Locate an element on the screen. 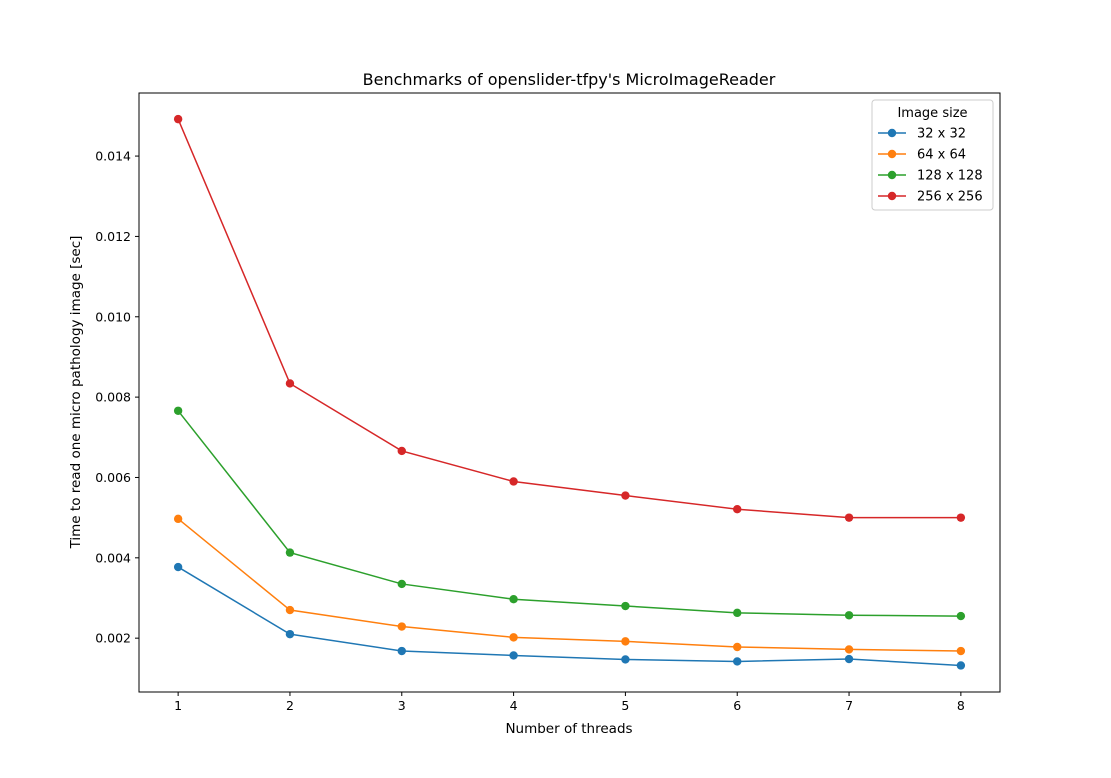 Image resolution: width=1111 pixels, height=778 pixels. legend-frame is located at coordinates (932, 155).